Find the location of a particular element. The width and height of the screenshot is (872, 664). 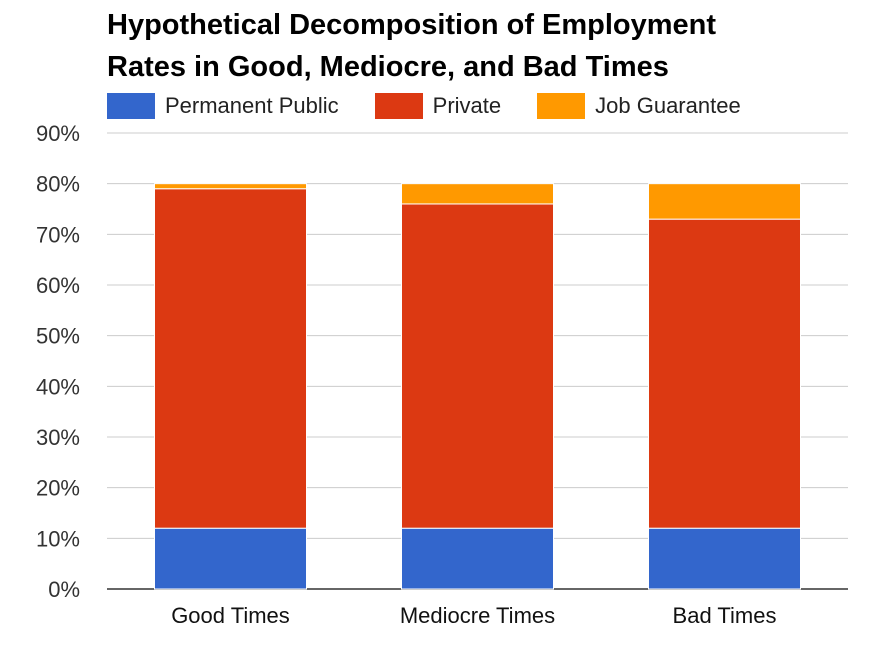

y-tick-label: 90% is located at coordinates (58, 133).